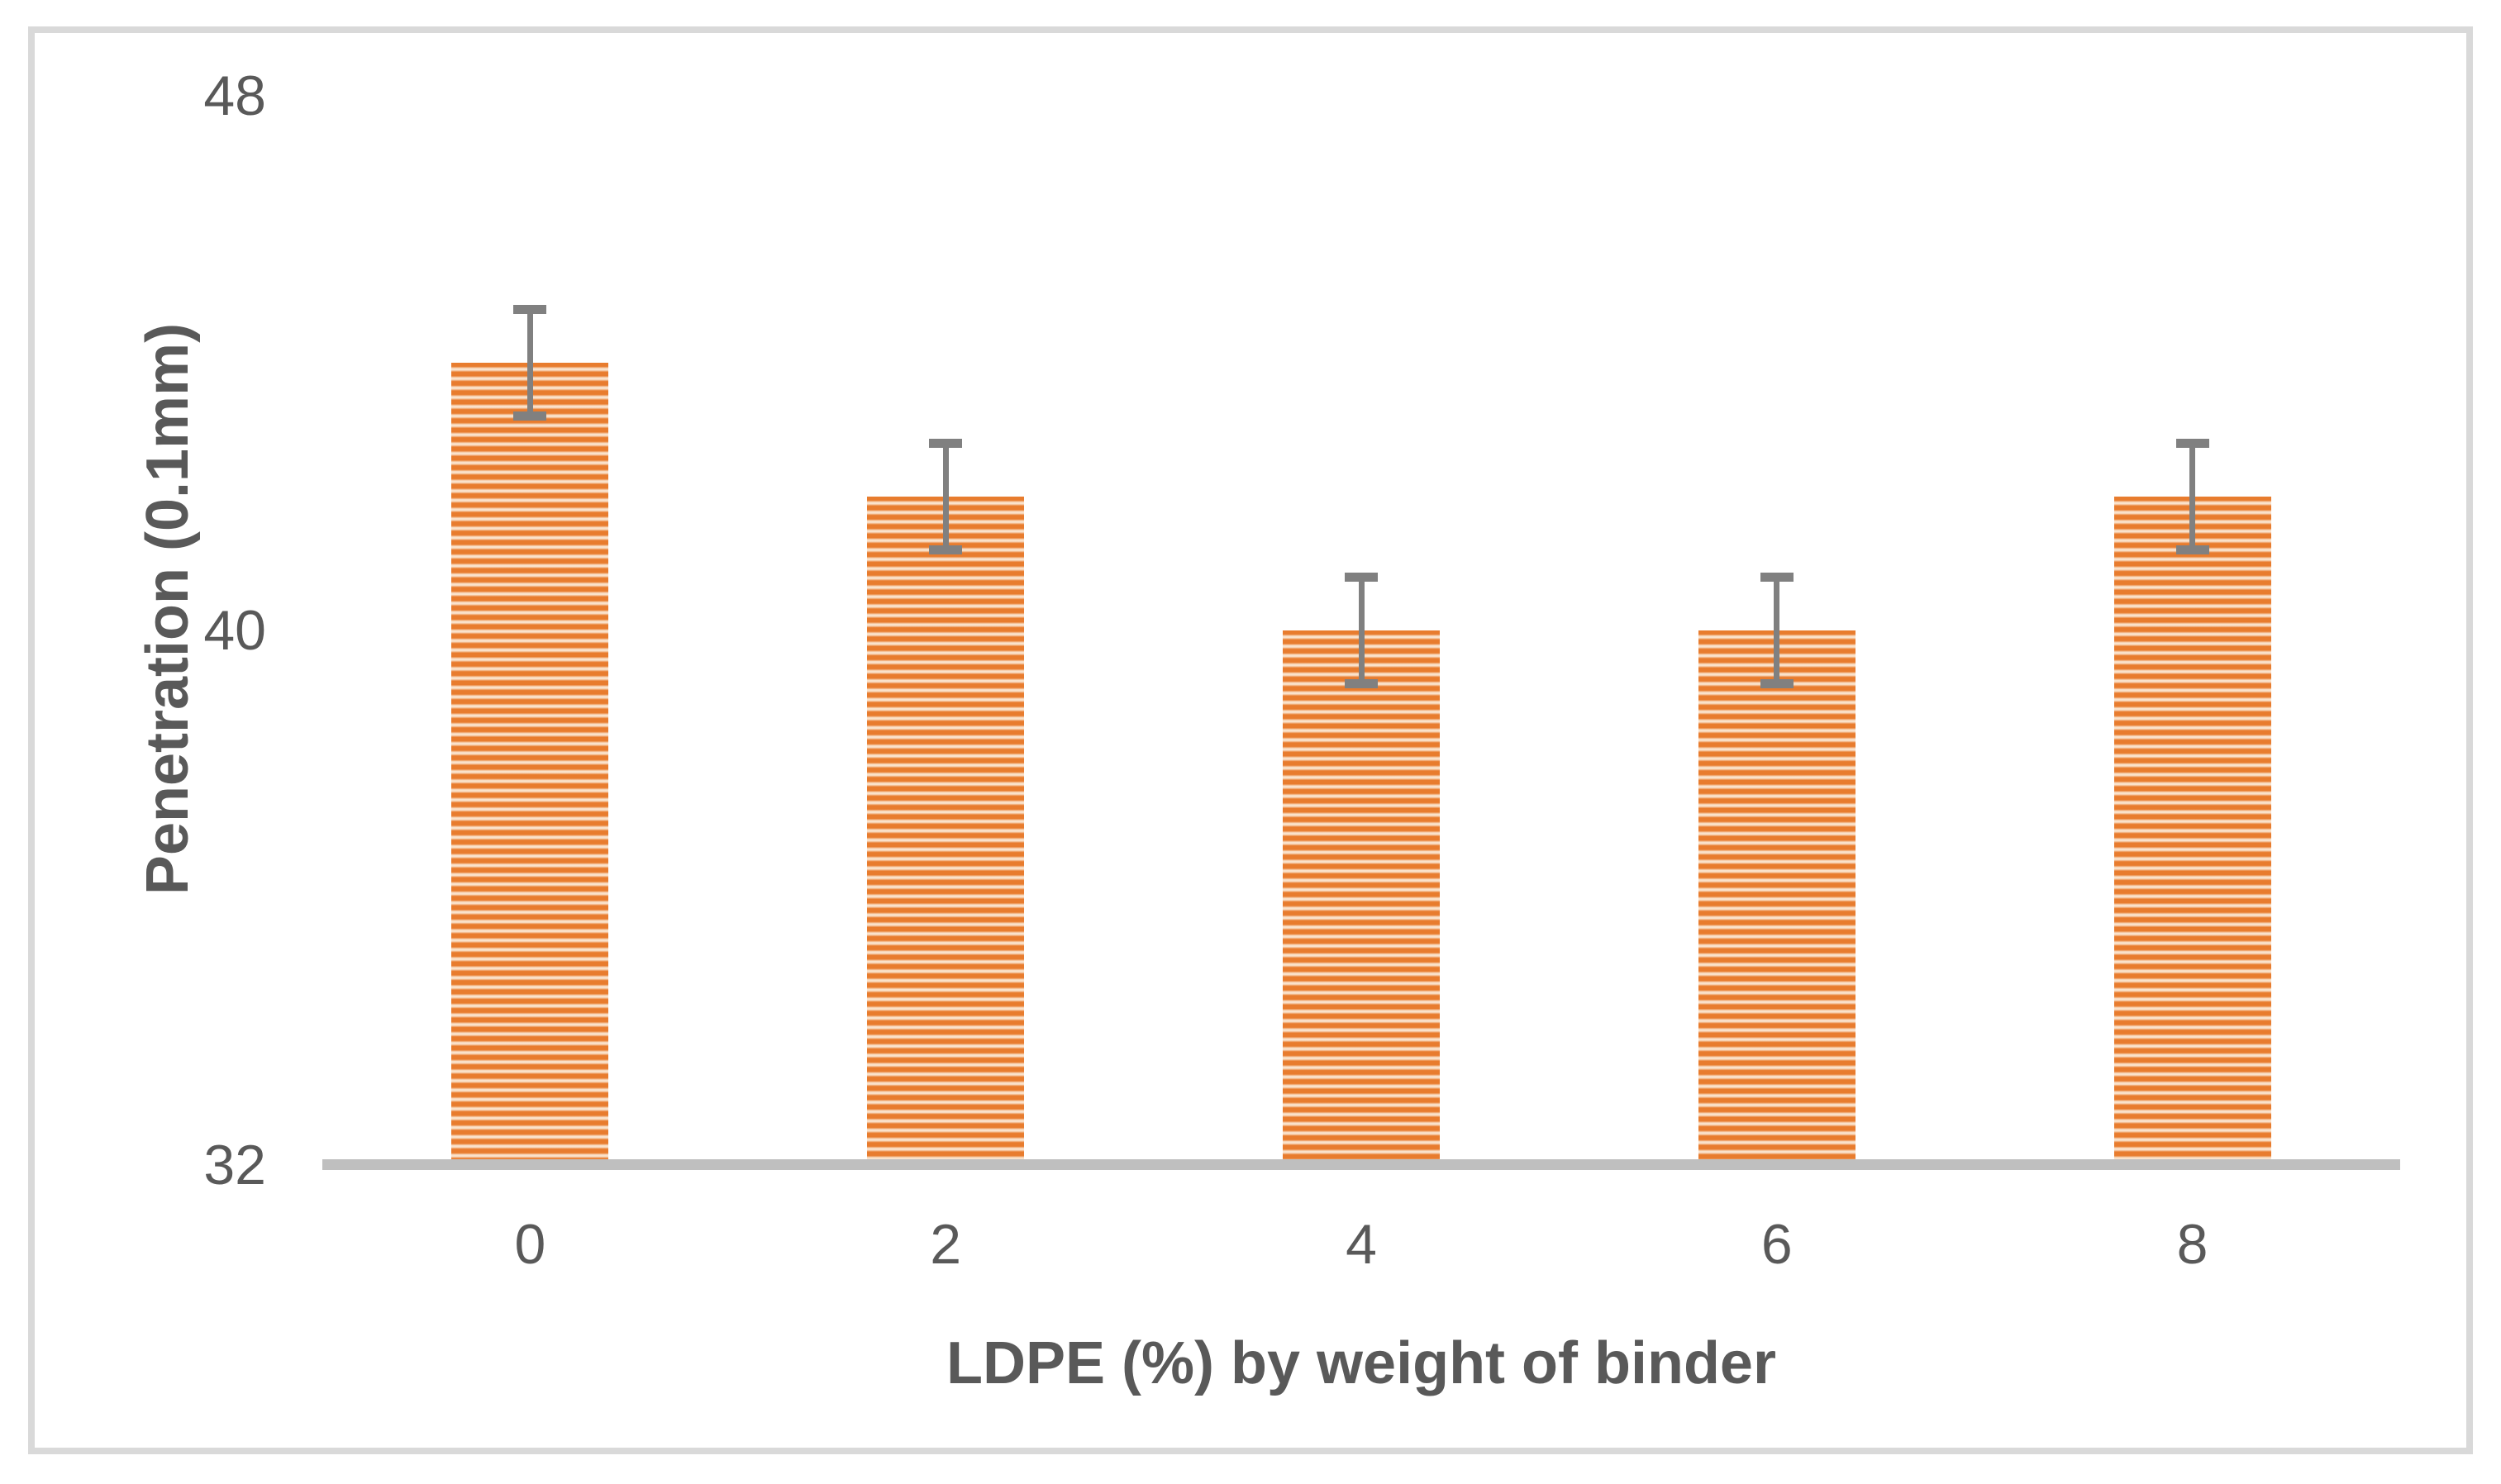 The width and height of the screenshot is (2501, 1484). What do you see at coordinates (234, 630) in the screenshot?
I see `y-tick-label: 40` at bounding box center [234, 630].